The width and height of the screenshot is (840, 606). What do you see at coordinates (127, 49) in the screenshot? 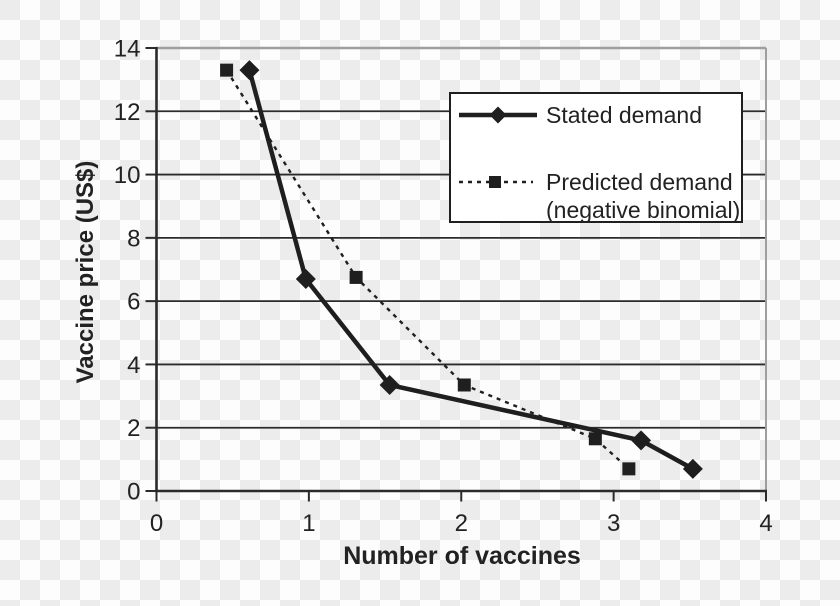
I see `y-tick-label-14: 14` at bounding box center [127, 49].